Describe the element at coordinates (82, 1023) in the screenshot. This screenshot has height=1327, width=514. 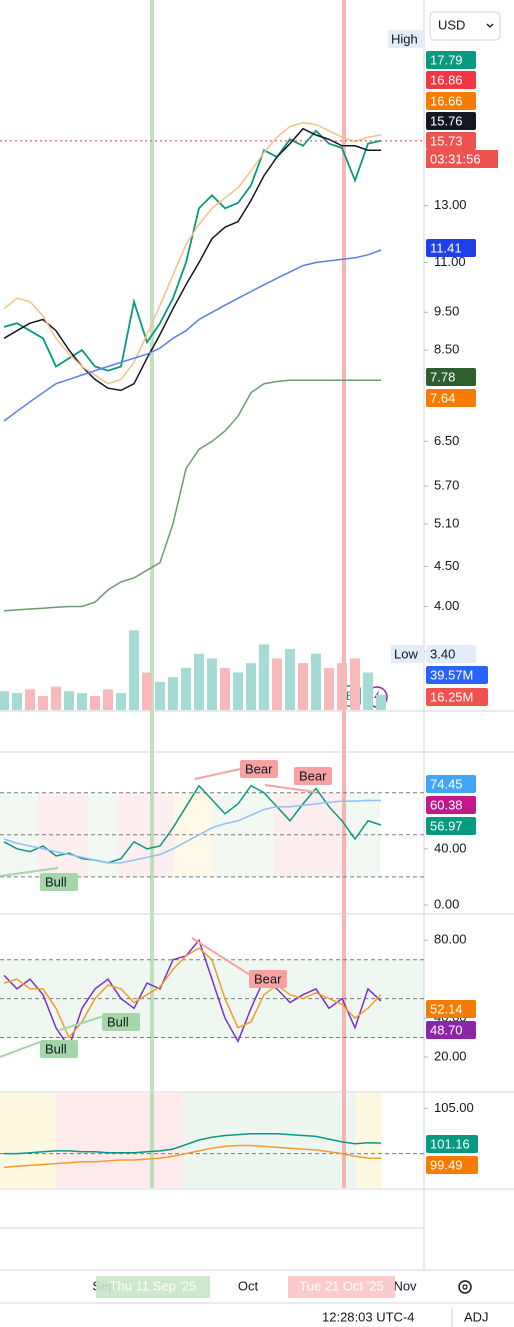
I see `divergence-line` at that location.